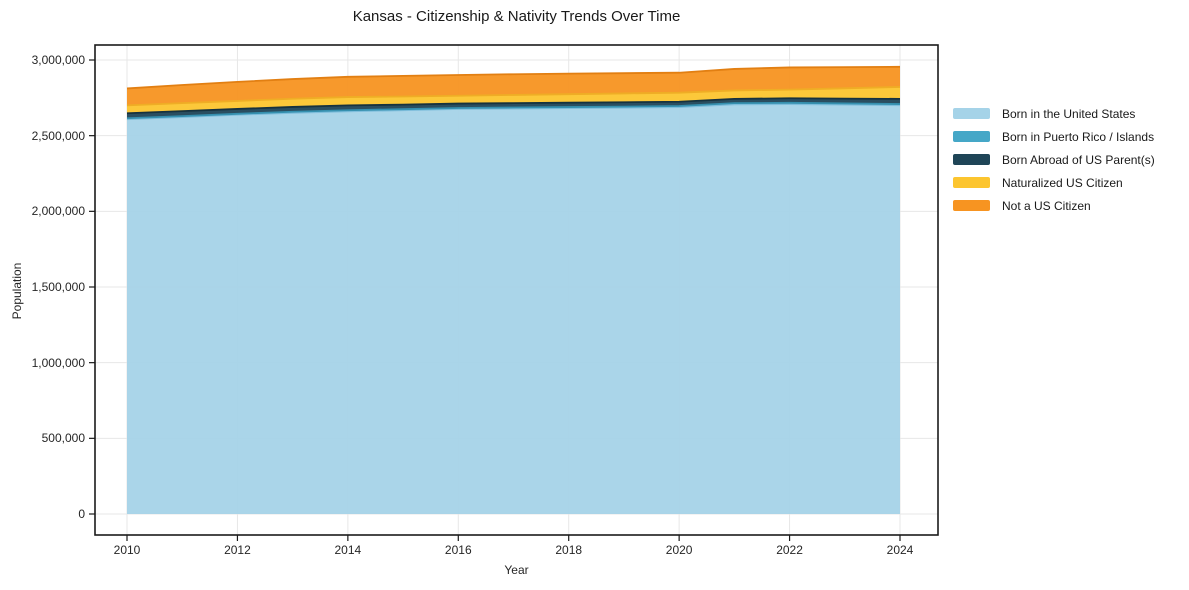 The image size is (1189, 590). Describe the element at coordinates (679, 550) in the screenshot. I see `x-tick-label: 2020` at that location.